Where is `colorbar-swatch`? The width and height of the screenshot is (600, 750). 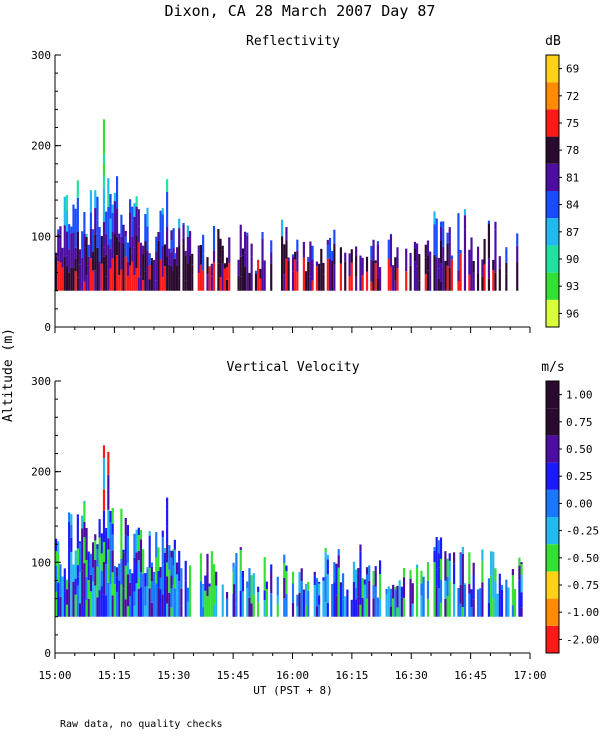
colorbar-swatch is located at coordinates (552, 232).